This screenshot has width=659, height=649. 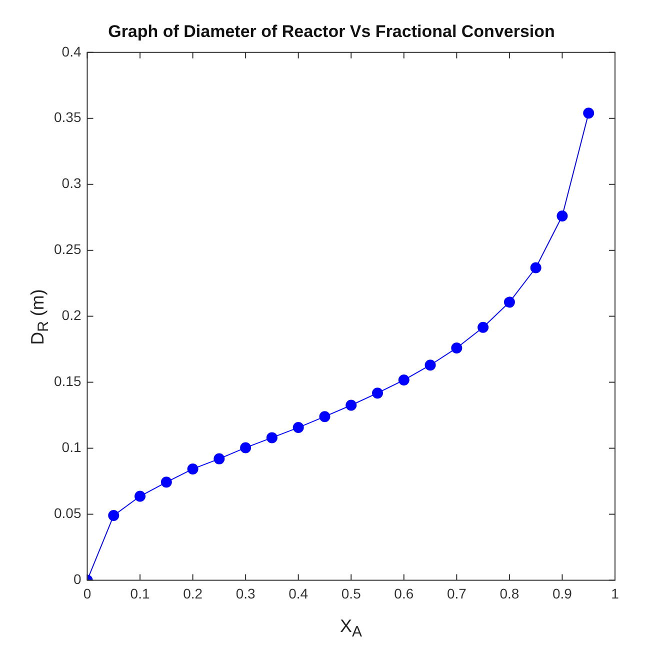 I want to click on y-tick-label: 0, so click(x=77, y=579).